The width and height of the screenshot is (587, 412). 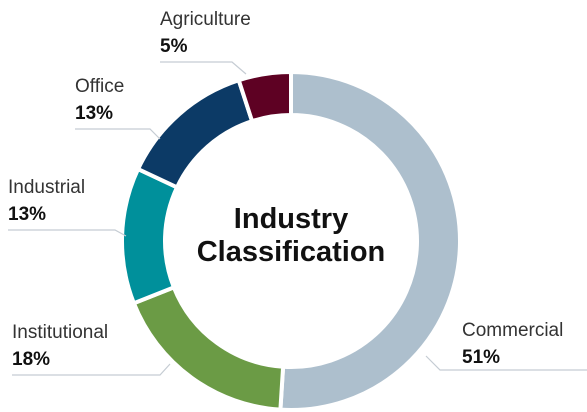 What do you see at coordinates (205, 19) in the screenshot?
I see `slice-name: Agriculture` at bounding box center [205, 19].